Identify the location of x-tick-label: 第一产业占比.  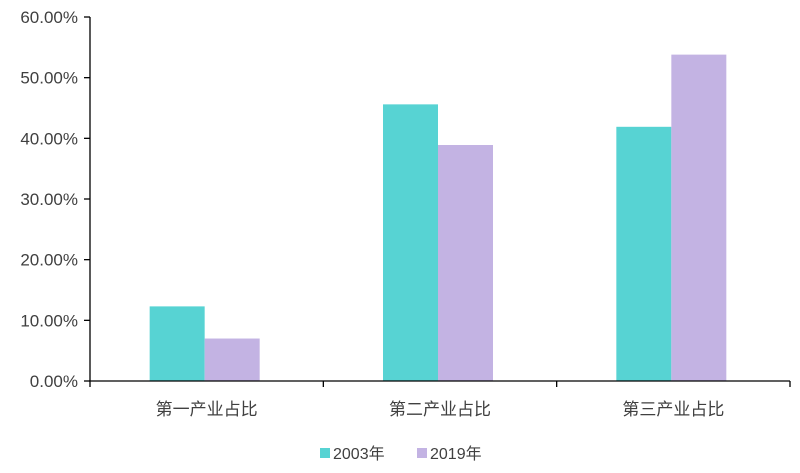
(207, 409).